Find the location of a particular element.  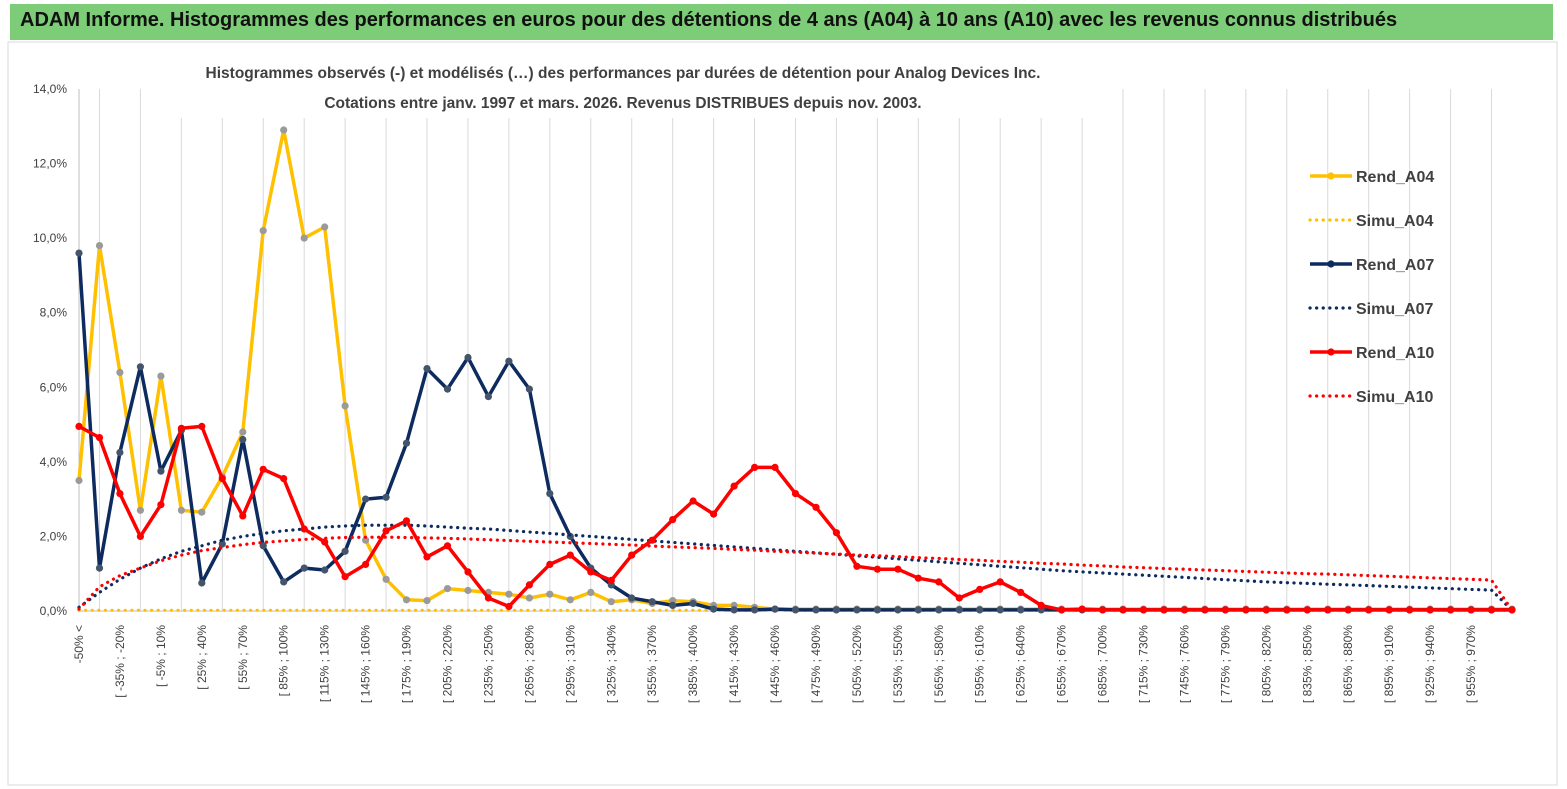

legend-label: Rend_A04 is located at coordinates (1395, 177).